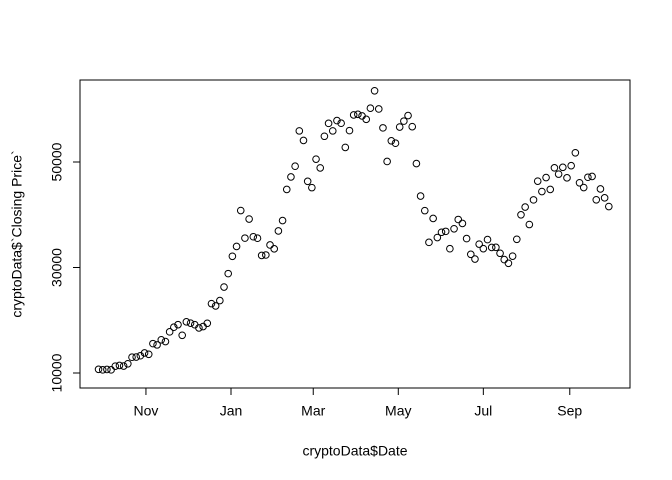  Describe the element at coordinates (483, 411) in the screenshot. I see `x-tick-label: Jul` at that location.